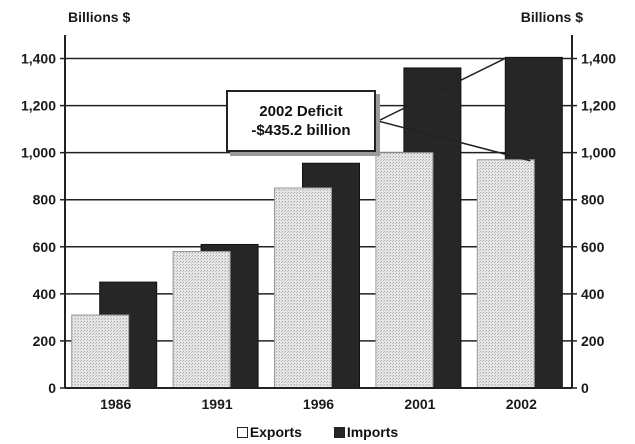  I want to click on y-tick-label-right: 200, so click(593, 341).